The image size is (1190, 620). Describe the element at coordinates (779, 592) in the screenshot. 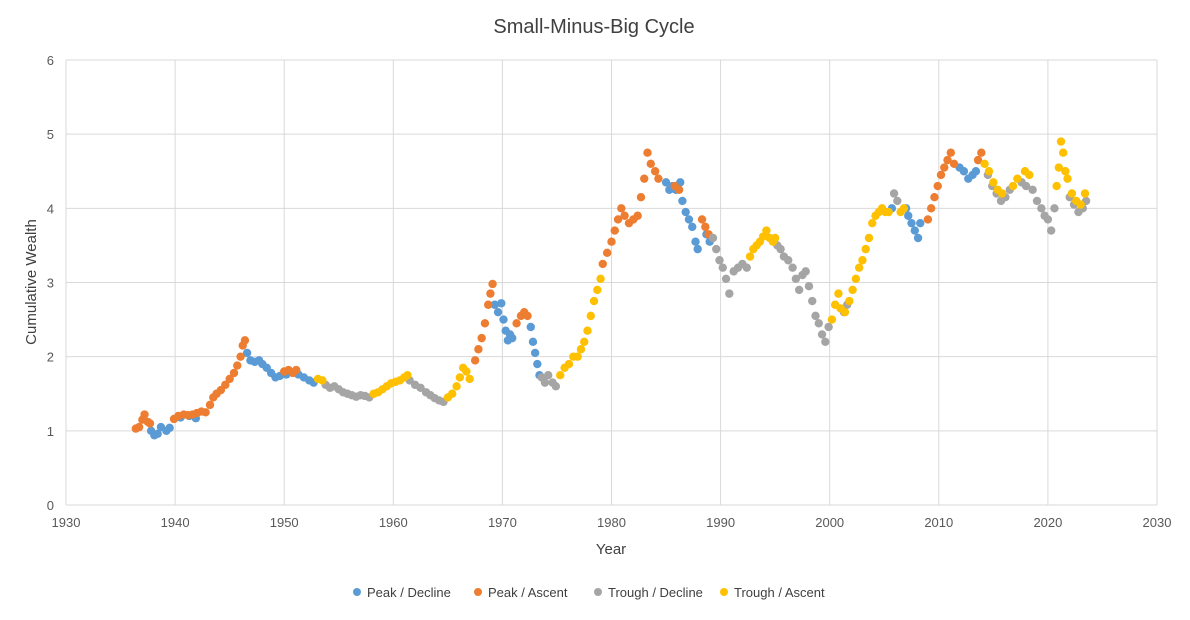

I see `legend-label: Trough / Ascent` at that location.